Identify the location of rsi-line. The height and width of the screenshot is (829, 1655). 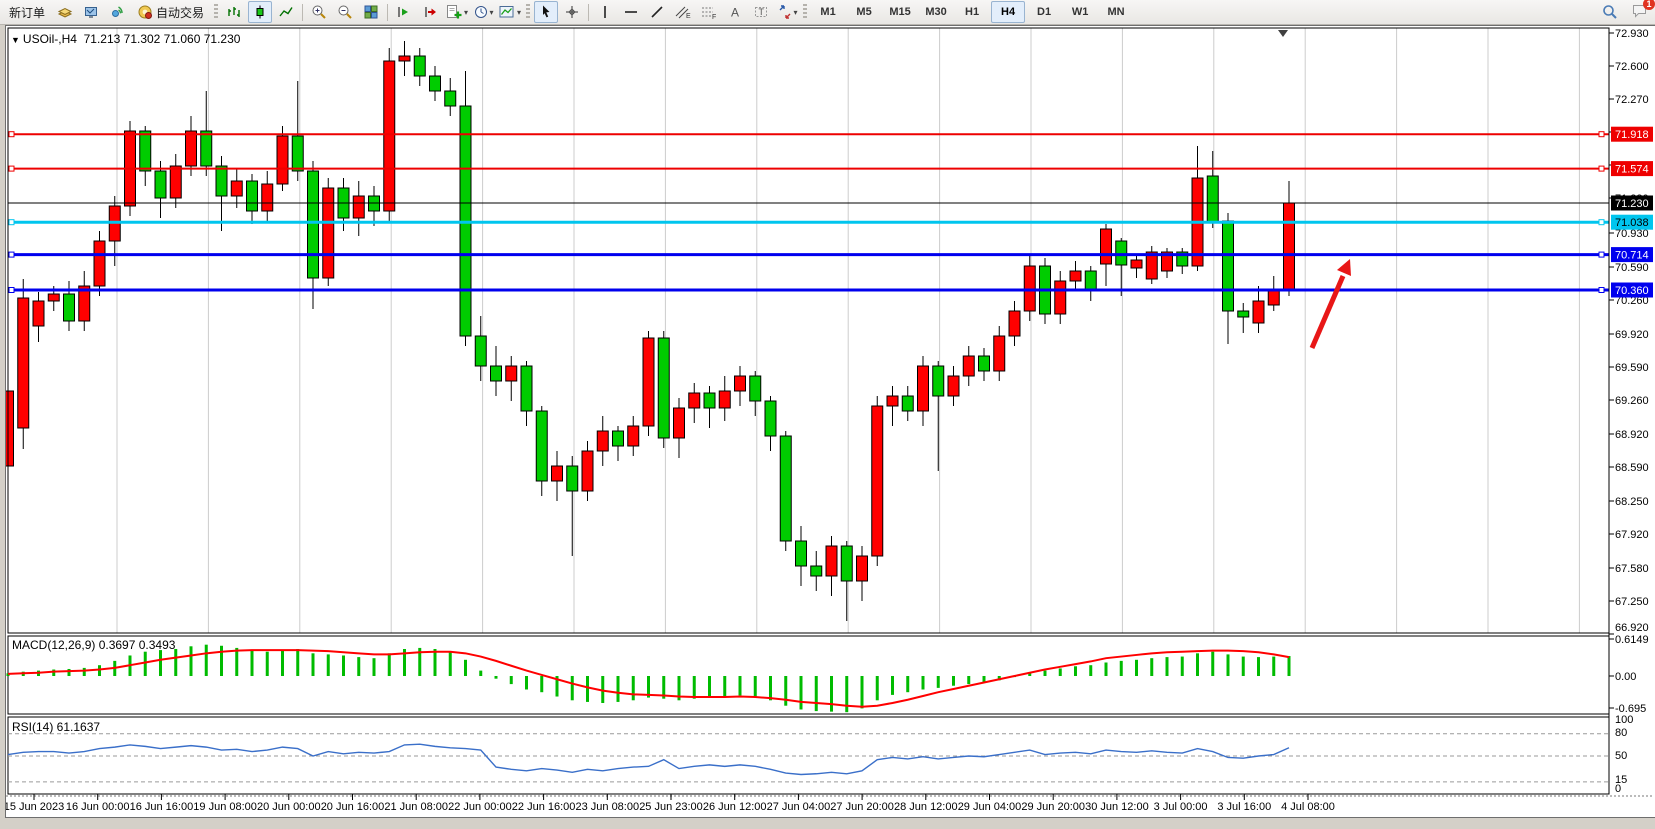
(648, 759).